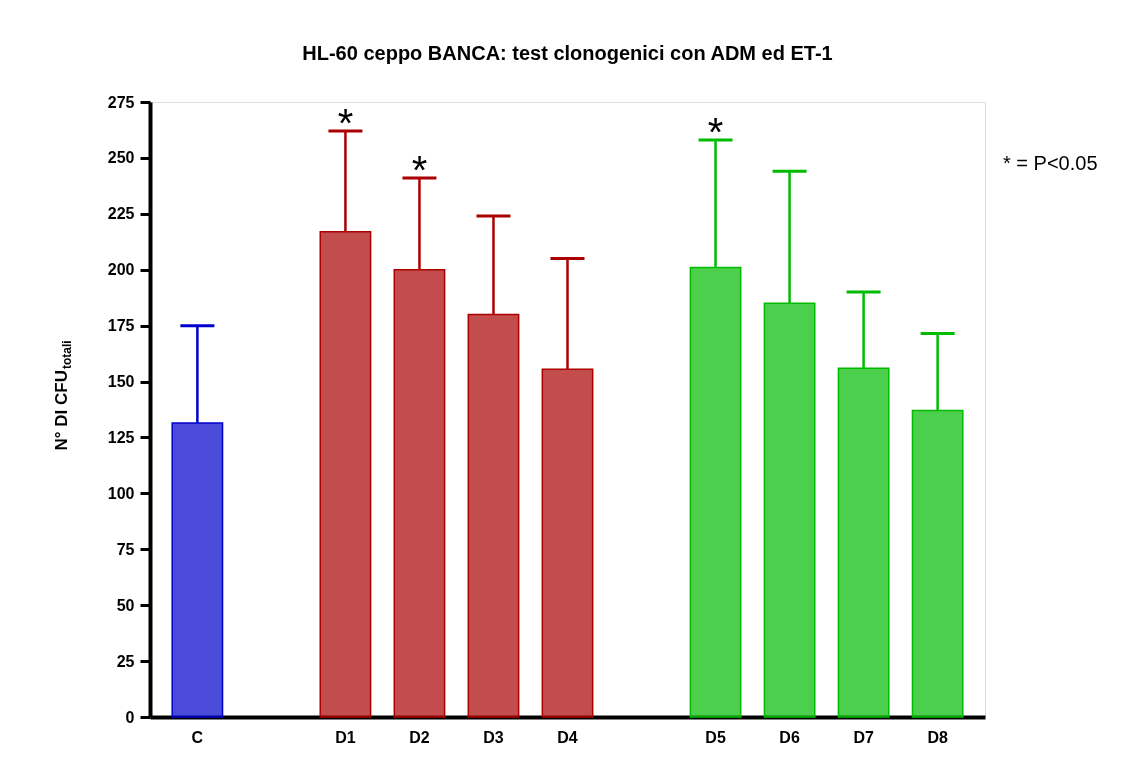  What do you see at coordinates (345, 737) in the screenshot?
I see `x-tick-label: D1` at bounding box center [345, 737].